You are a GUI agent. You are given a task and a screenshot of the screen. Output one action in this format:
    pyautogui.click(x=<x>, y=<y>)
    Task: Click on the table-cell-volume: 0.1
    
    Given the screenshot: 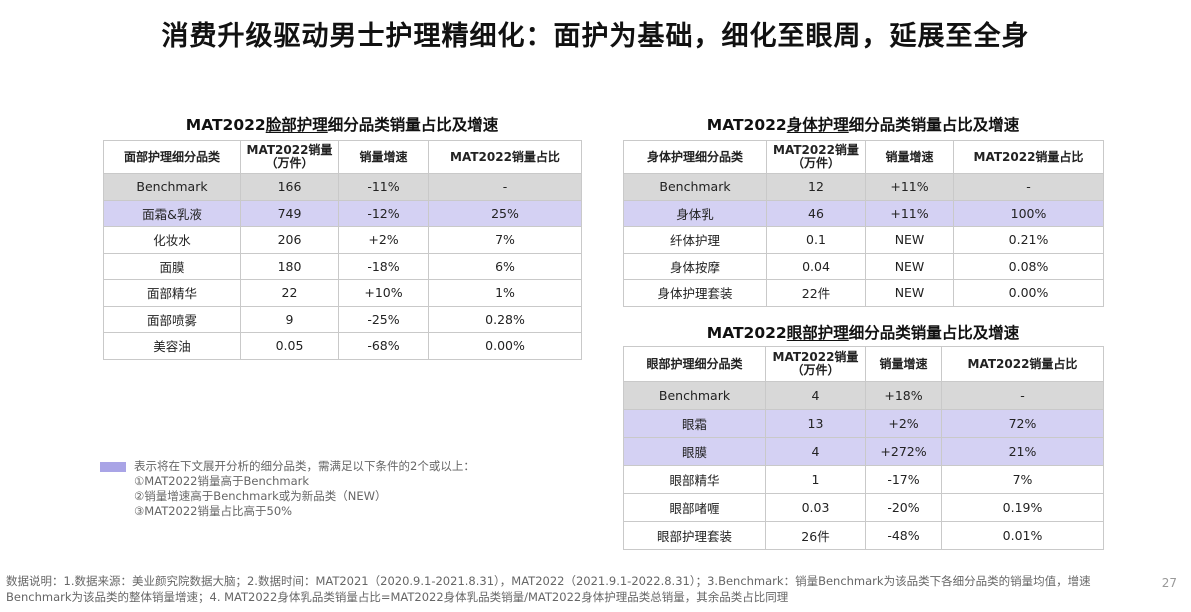 What is the action you would take?
    pyautogui.click(x=816, y=240)
    